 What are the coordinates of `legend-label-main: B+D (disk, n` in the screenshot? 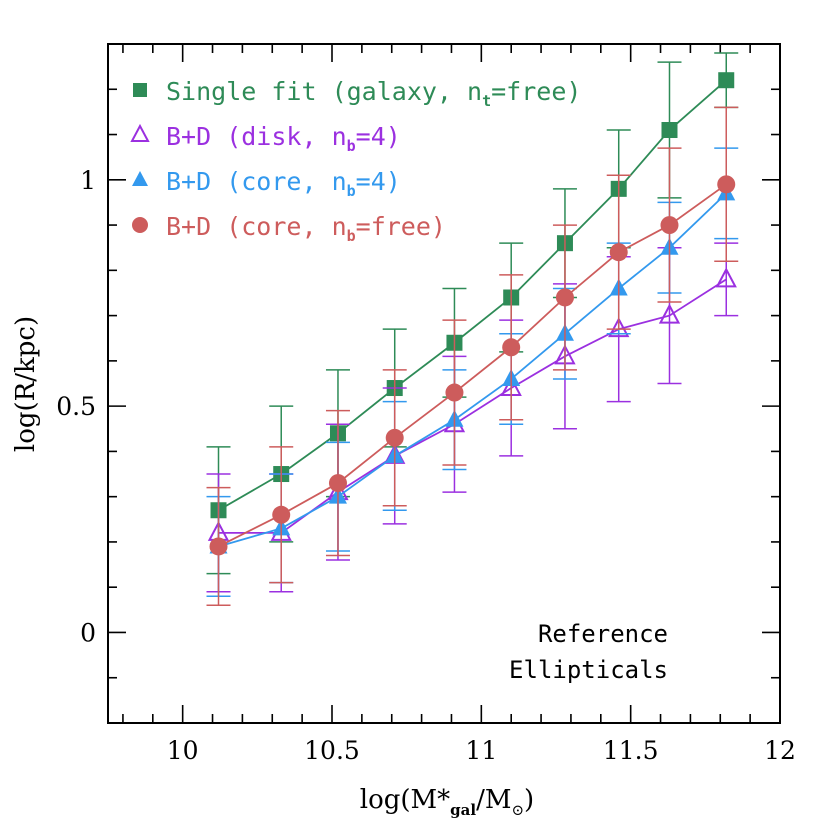 It's located at (256, 136).